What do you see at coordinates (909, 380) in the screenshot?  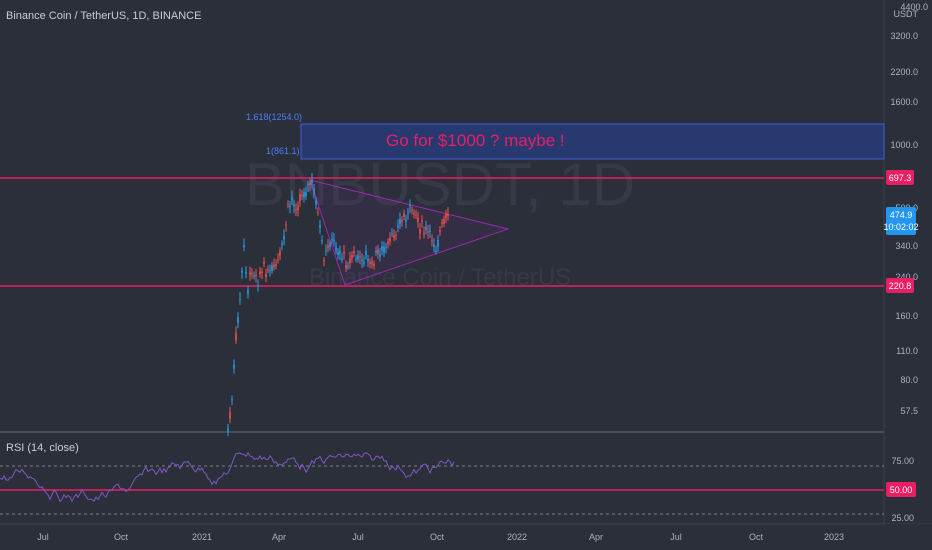 I see `price-tick: 80.0` at bounding box center [909, 380].